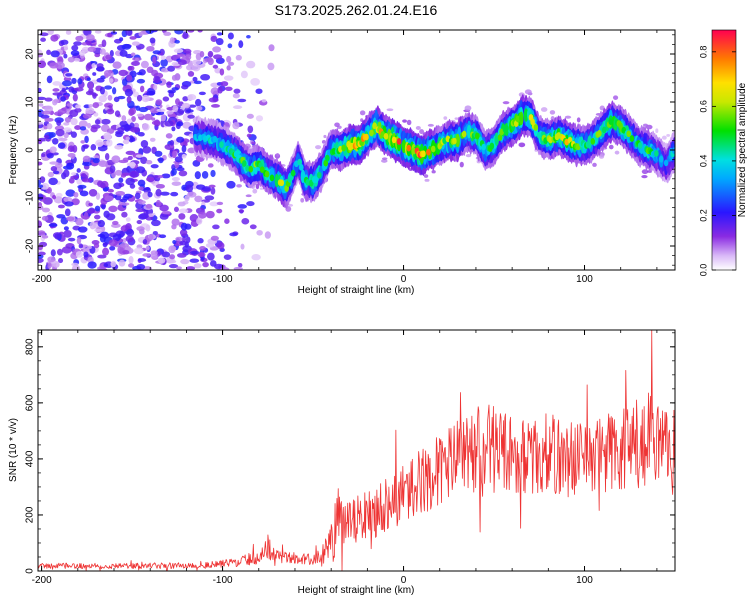  I want to click on top-y-tick-label: 0, so click(30, 150).